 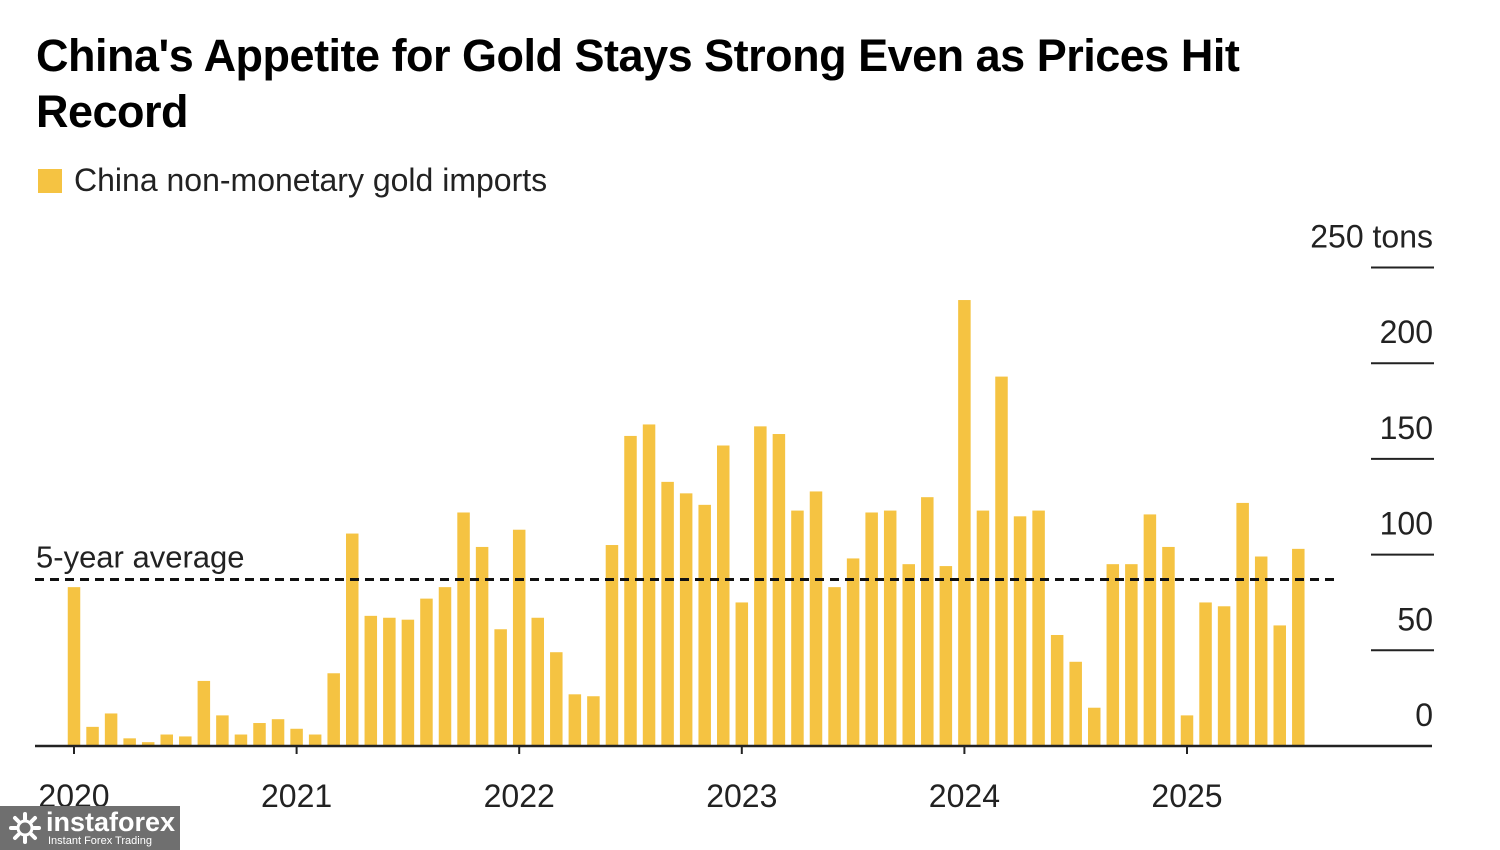 I want to click on y-tick-label: 50, so click(x=1415, y=619).